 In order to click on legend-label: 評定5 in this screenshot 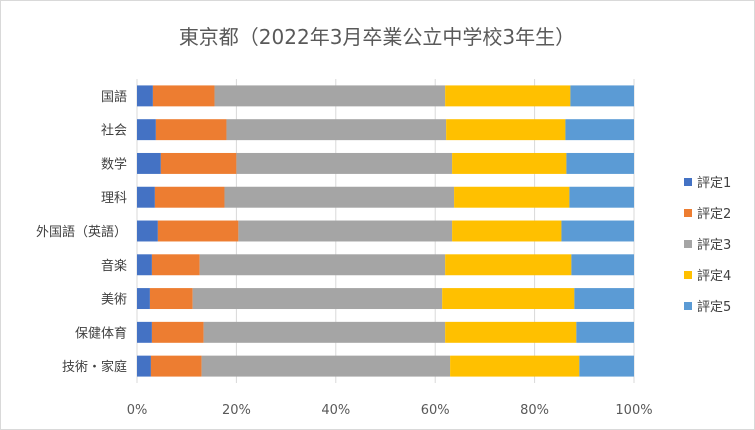, I will do `click(714, 307)`.